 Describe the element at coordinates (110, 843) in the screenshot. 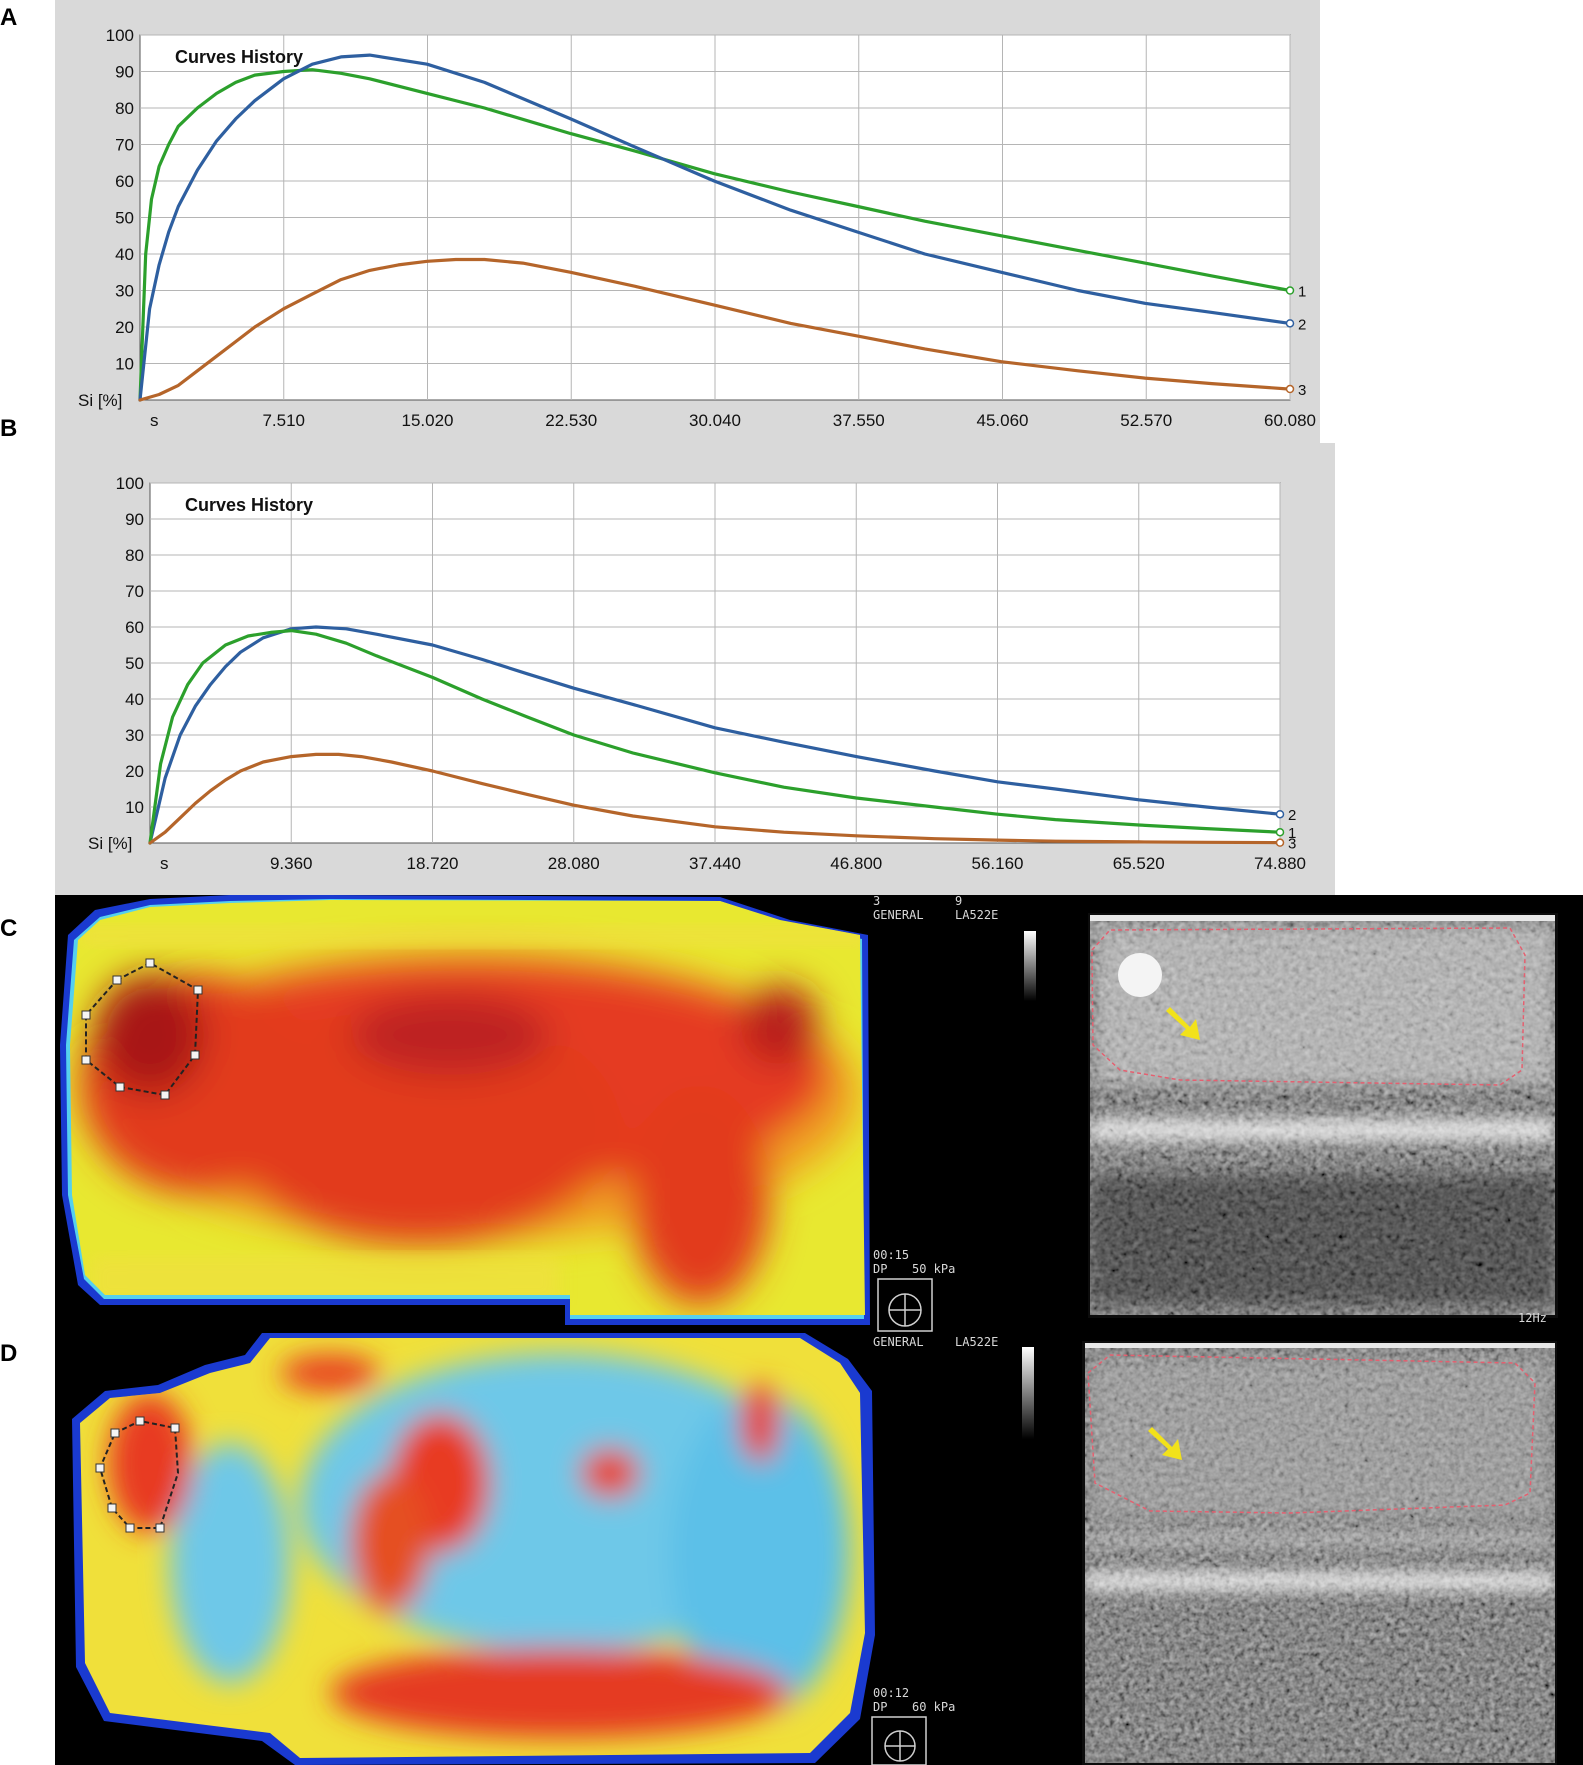

I see `chart-b-ylabel: Si [%]` at that location.